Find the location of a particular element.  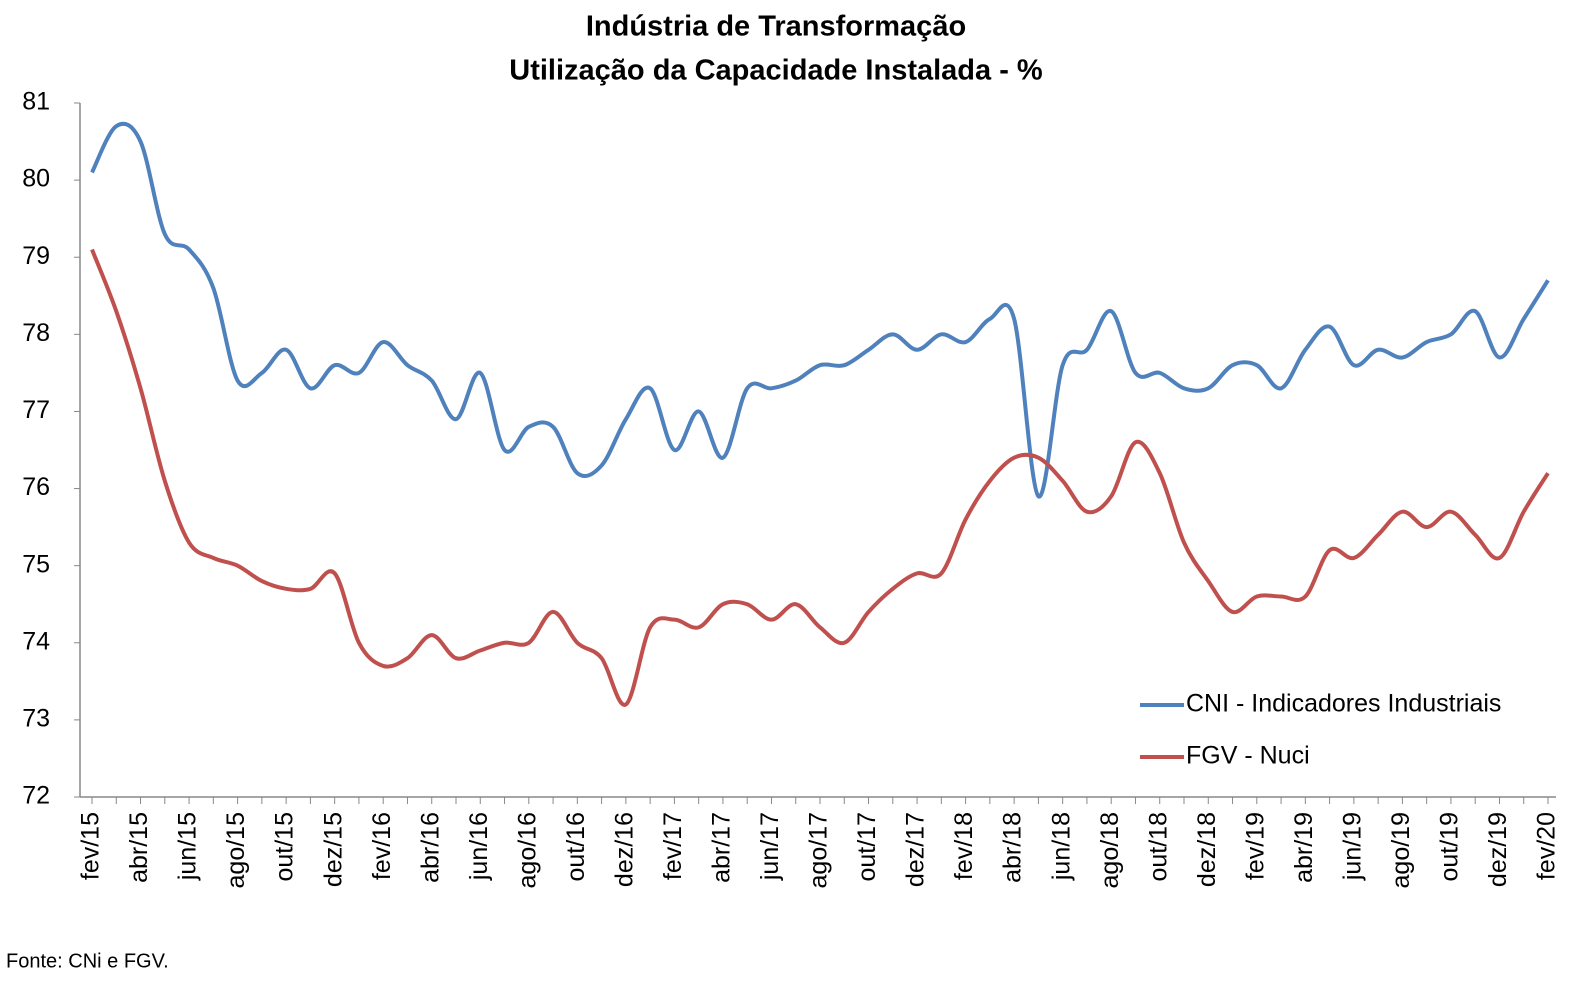

x-tick-label: fev/20 is located at coordinates (1547, 846).